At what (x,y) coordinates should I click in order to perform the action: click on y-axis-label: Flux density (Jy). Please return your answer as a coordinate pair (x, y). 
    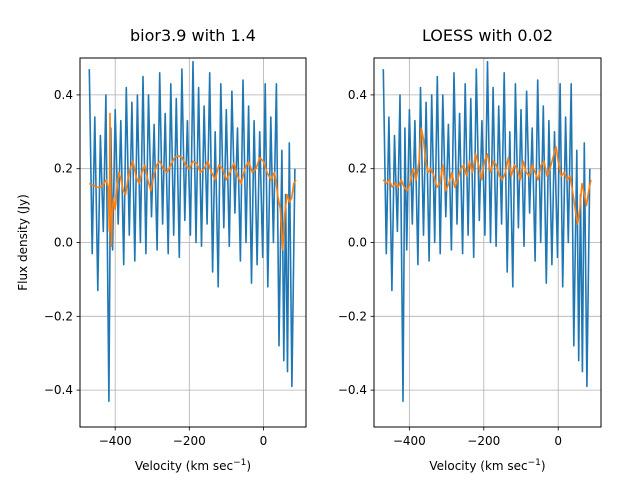
    Looking at the image, I should click on (23, 242).